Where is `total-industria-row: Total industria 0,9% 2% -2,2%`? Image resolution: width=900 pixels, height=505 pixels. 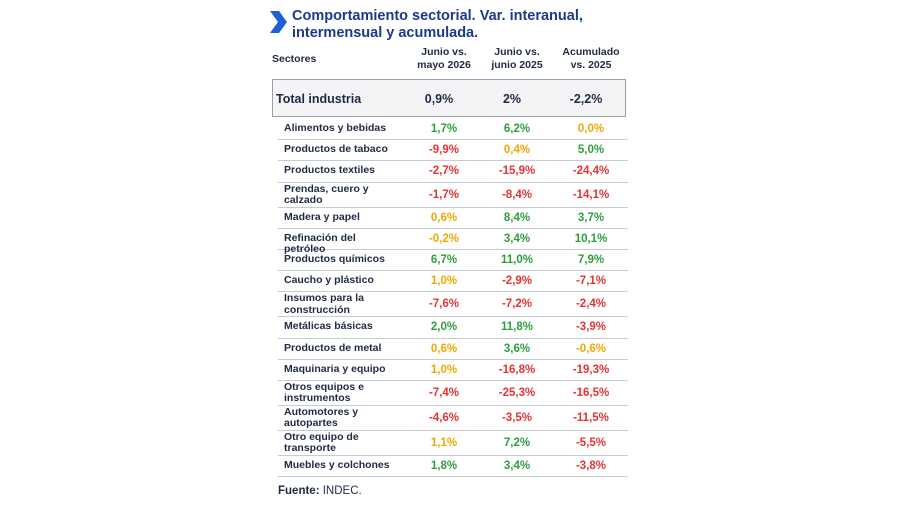
total-industria-row: Total industria 0,9% 2% -2,2% is located at coordinates (449, 98).